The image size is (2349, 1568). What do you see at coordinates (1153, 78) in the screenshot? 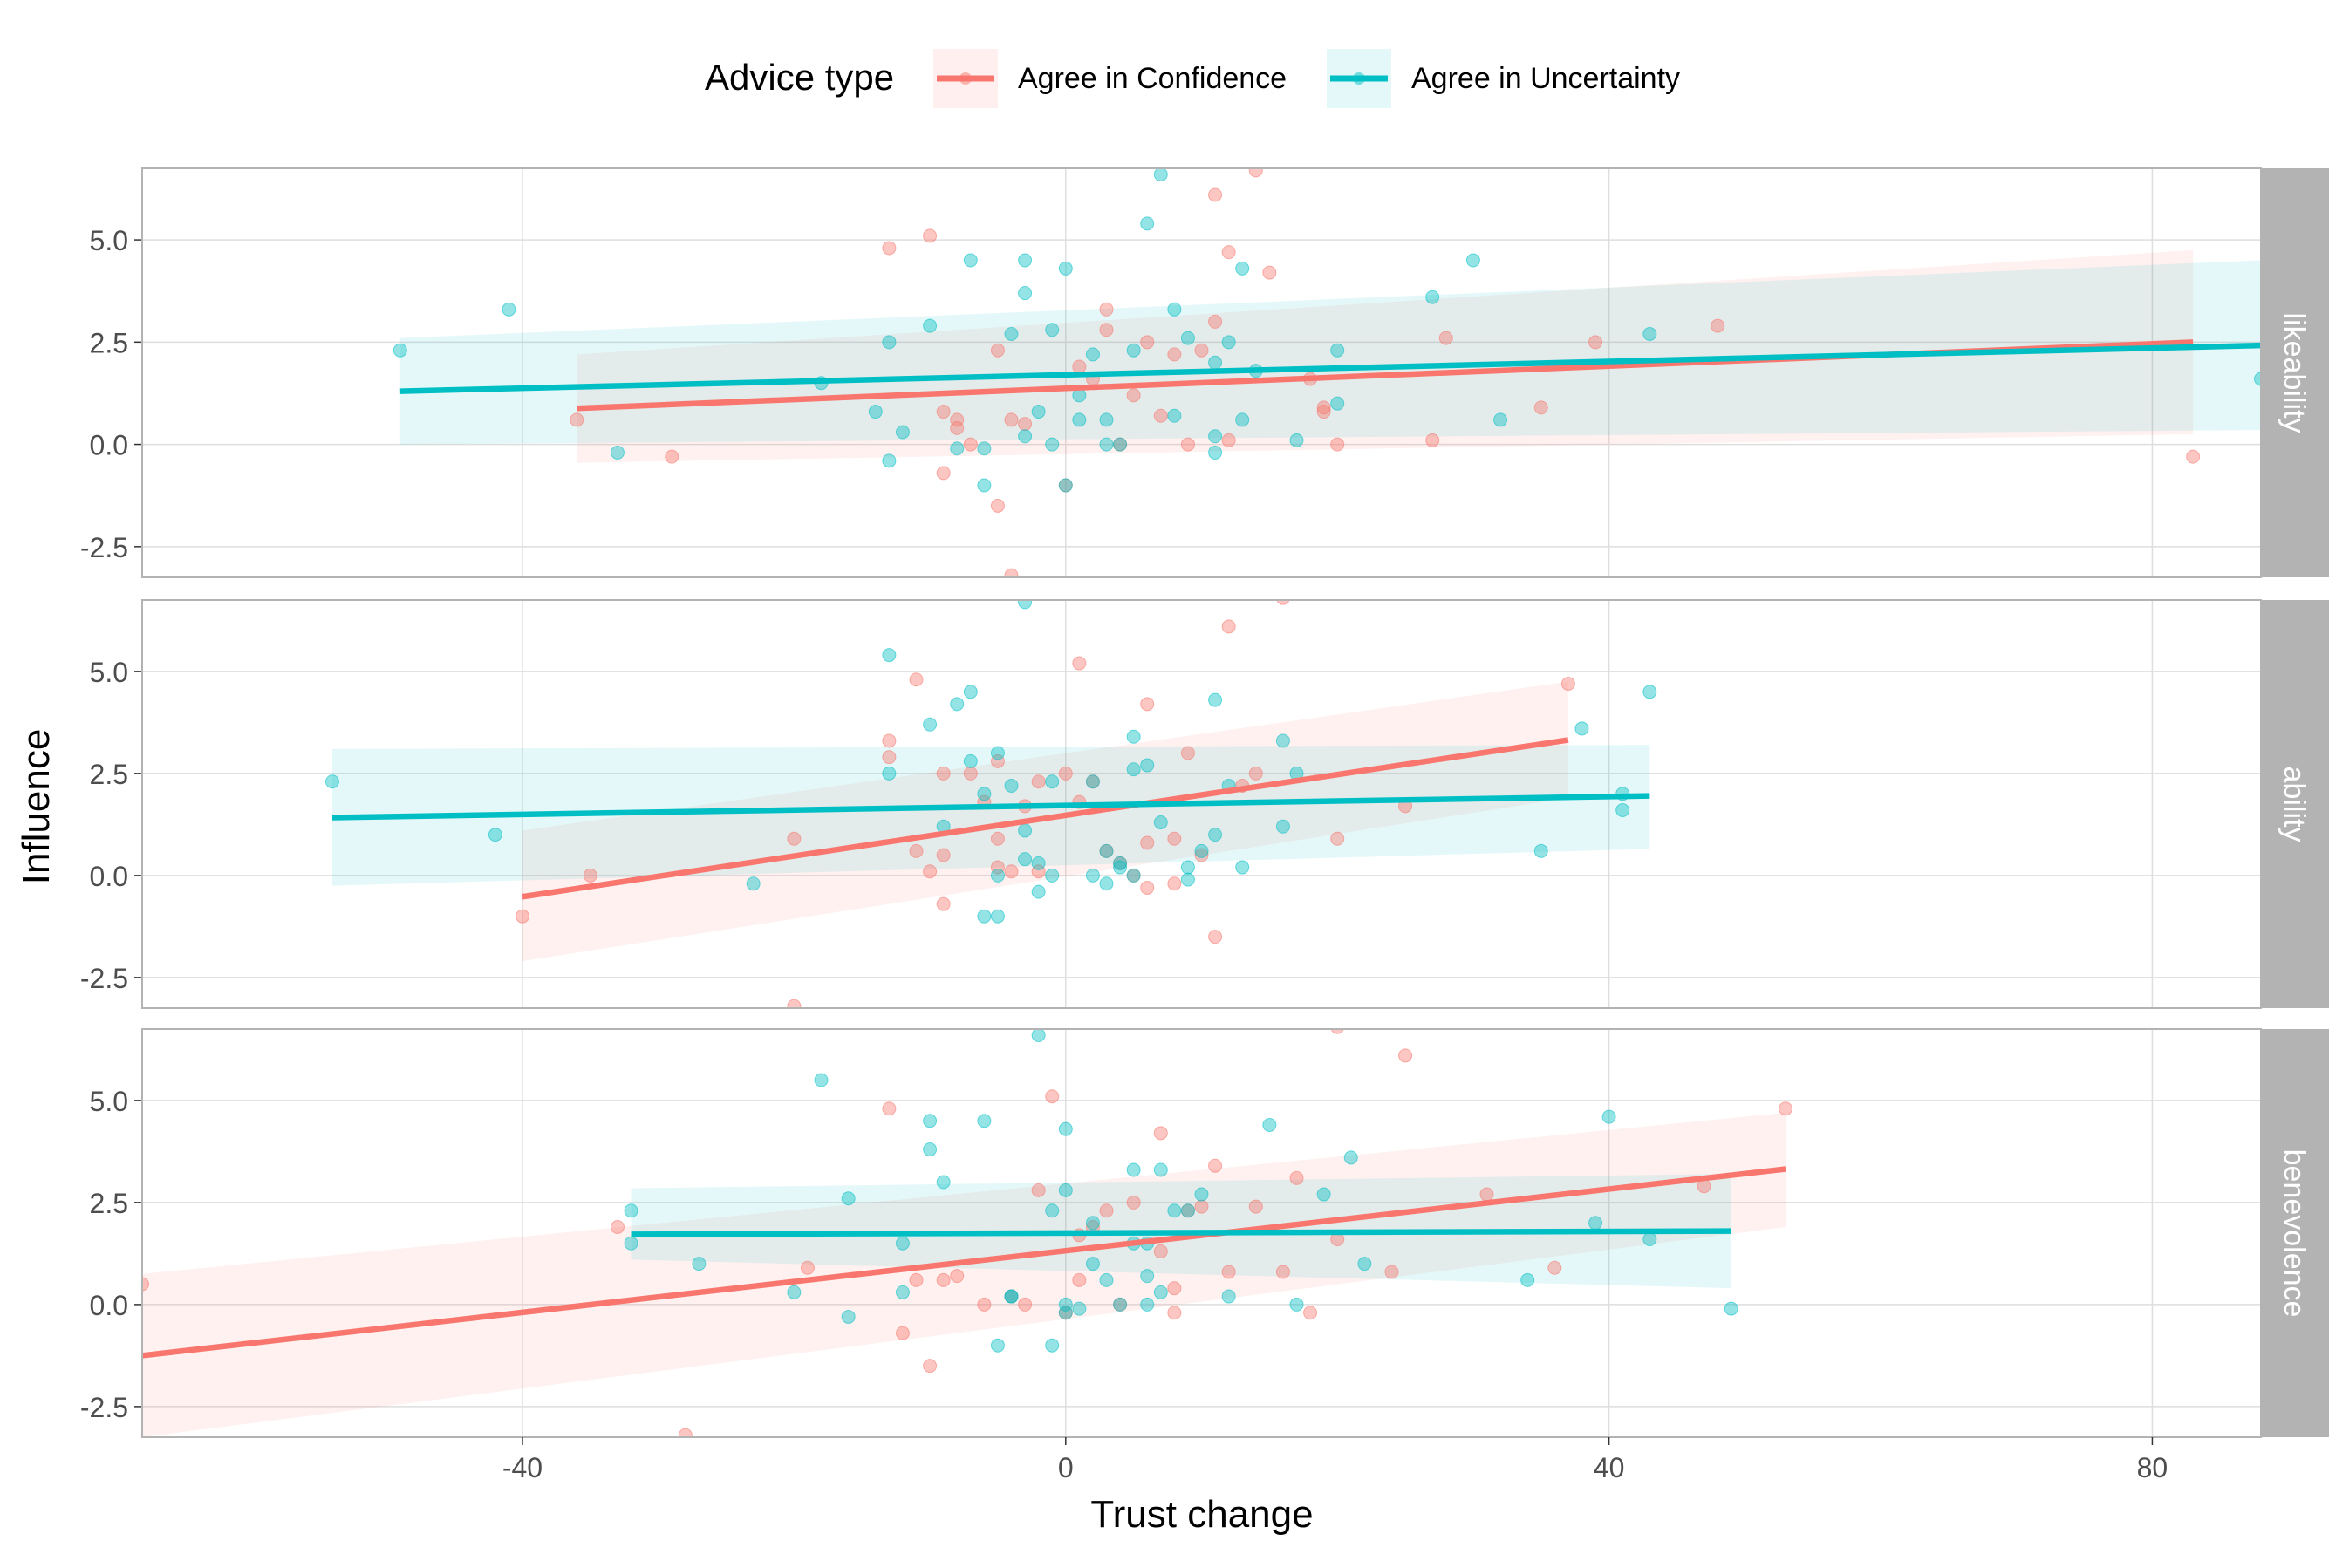
I see `legend-label: Agree in Confidence` at bounding box center [1153, 78].